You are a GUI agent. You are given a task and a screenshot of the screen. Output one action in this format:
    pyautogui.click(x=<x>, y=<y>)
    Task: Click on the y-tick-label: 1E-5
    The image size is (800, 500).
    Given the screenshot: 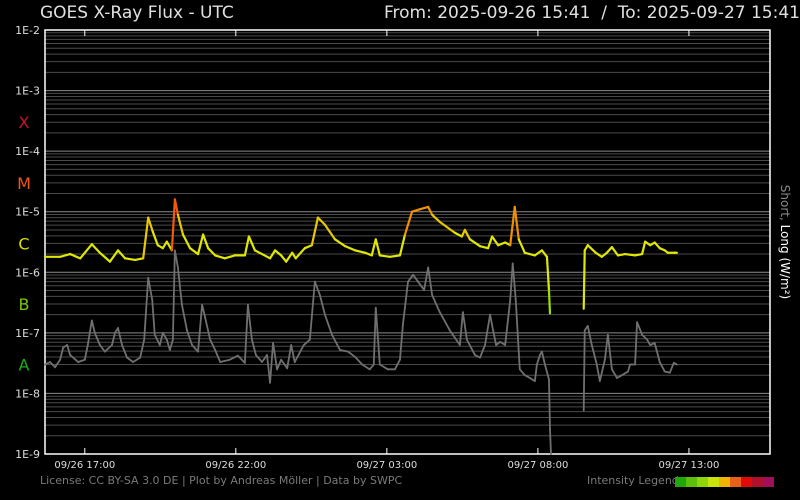 What is the action you would take?
    pyautogui.click(x=27, y=212)
    